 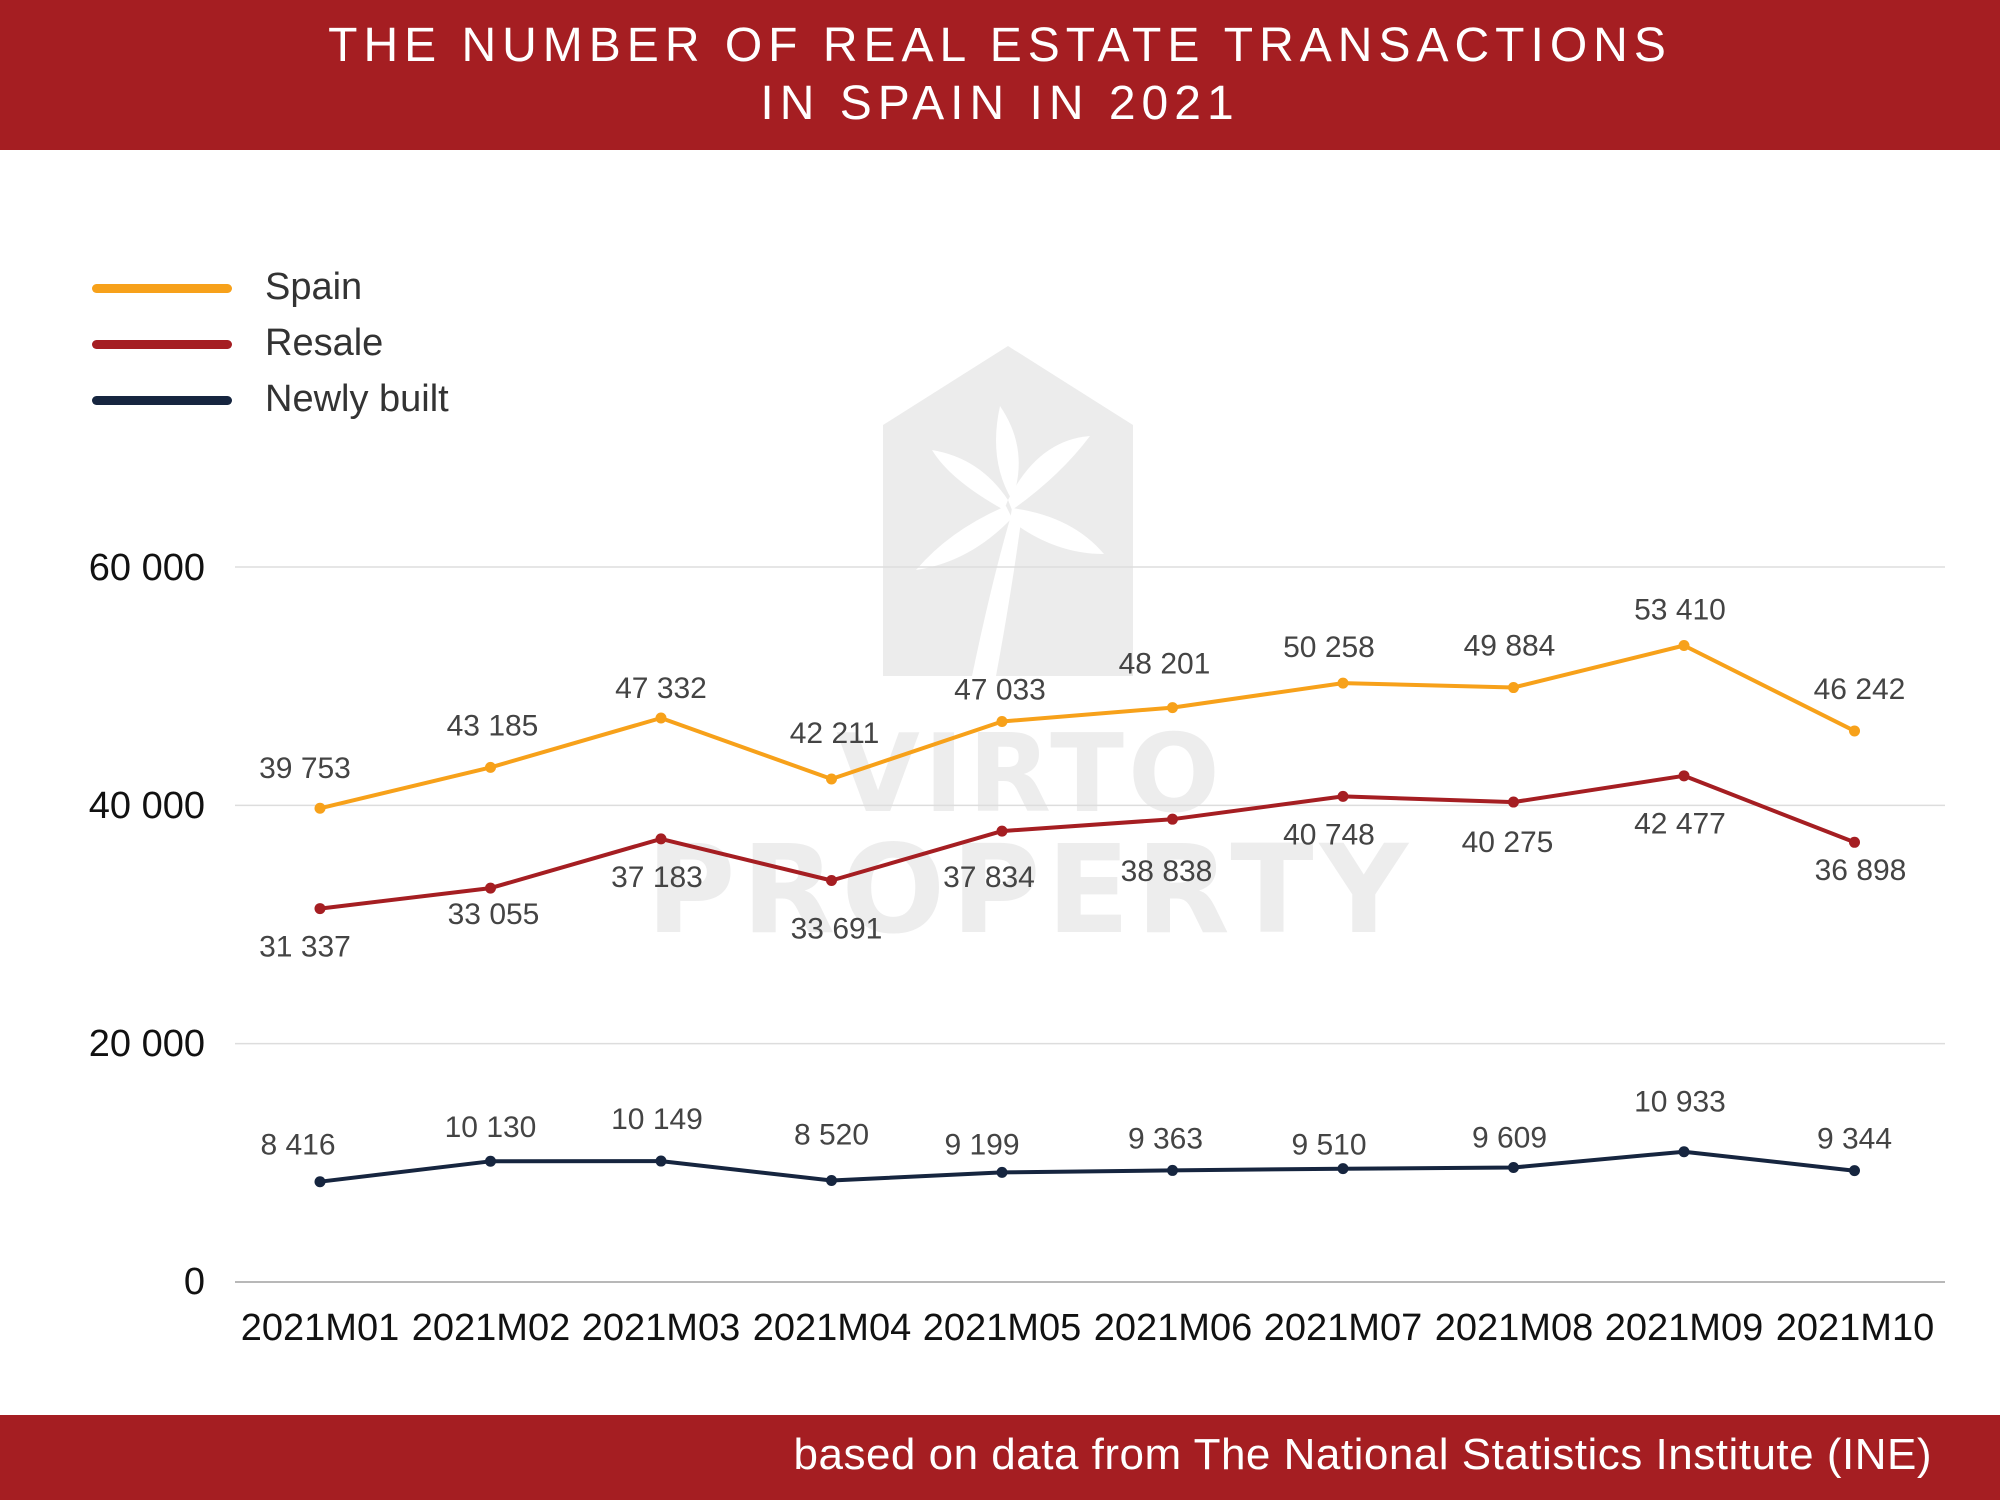 I want to click on data-label-resale-4: 33 691, so click(x=837, y=928).